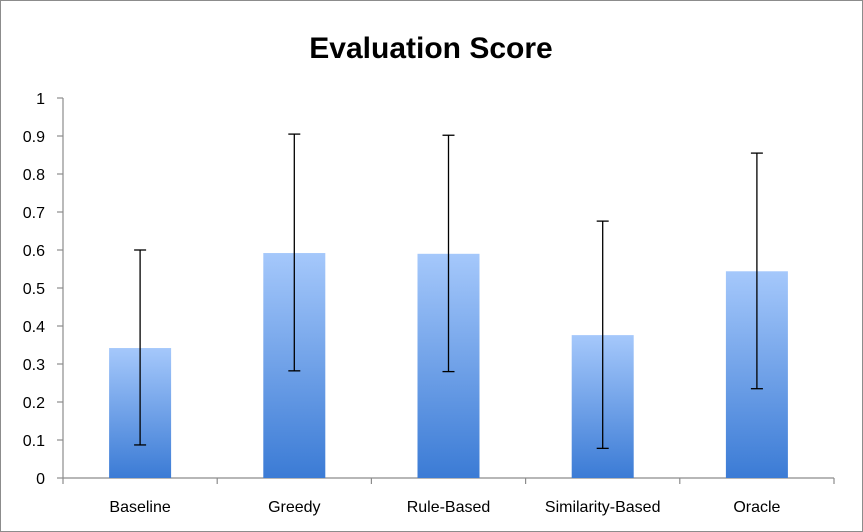  What do you see at coordinates (756, 507) in the screenshot?
I see `x-tick-label: Oracle` at bounding box center [756, 507].